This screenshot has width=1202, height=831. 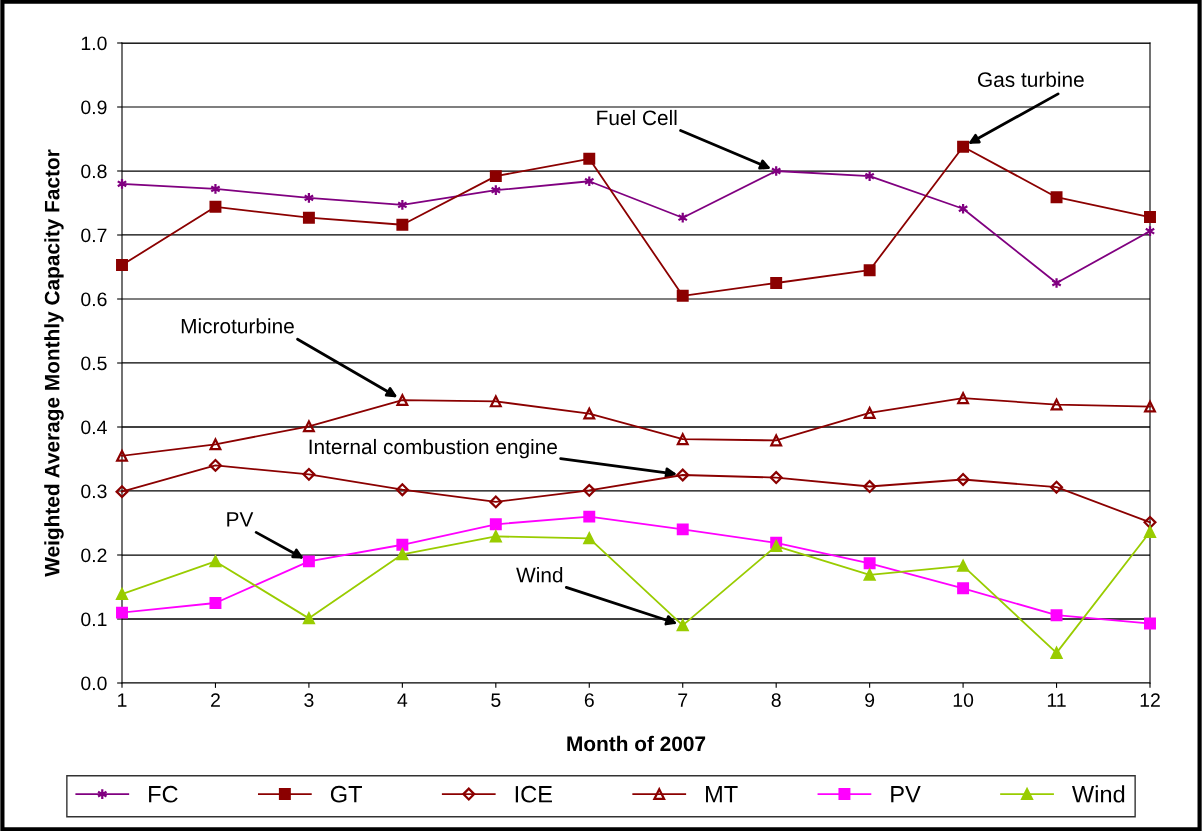 I want to click on x-tick-label: 7, so click(x=683, y=700).